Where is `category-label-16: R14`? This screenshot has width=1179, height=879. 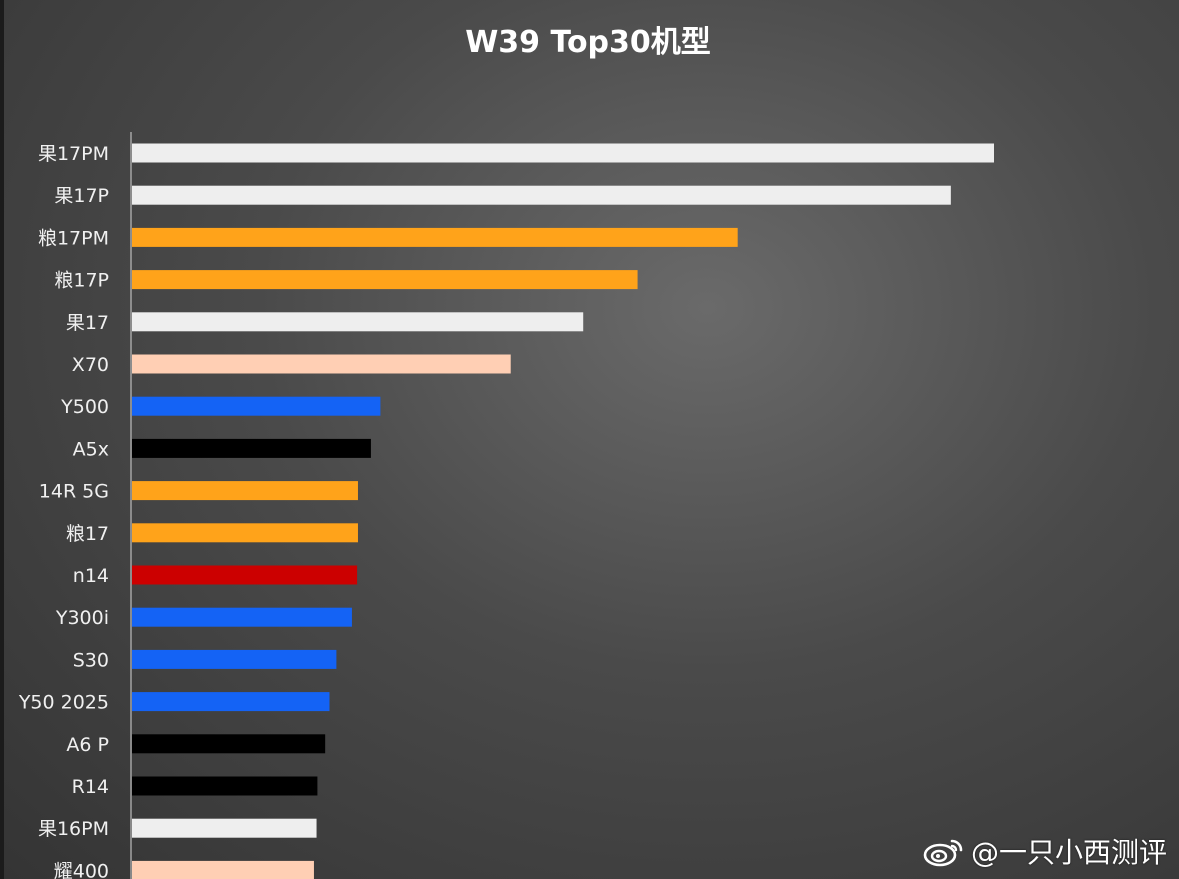 category-label-16: R14 is located at coordinates (90, 787).